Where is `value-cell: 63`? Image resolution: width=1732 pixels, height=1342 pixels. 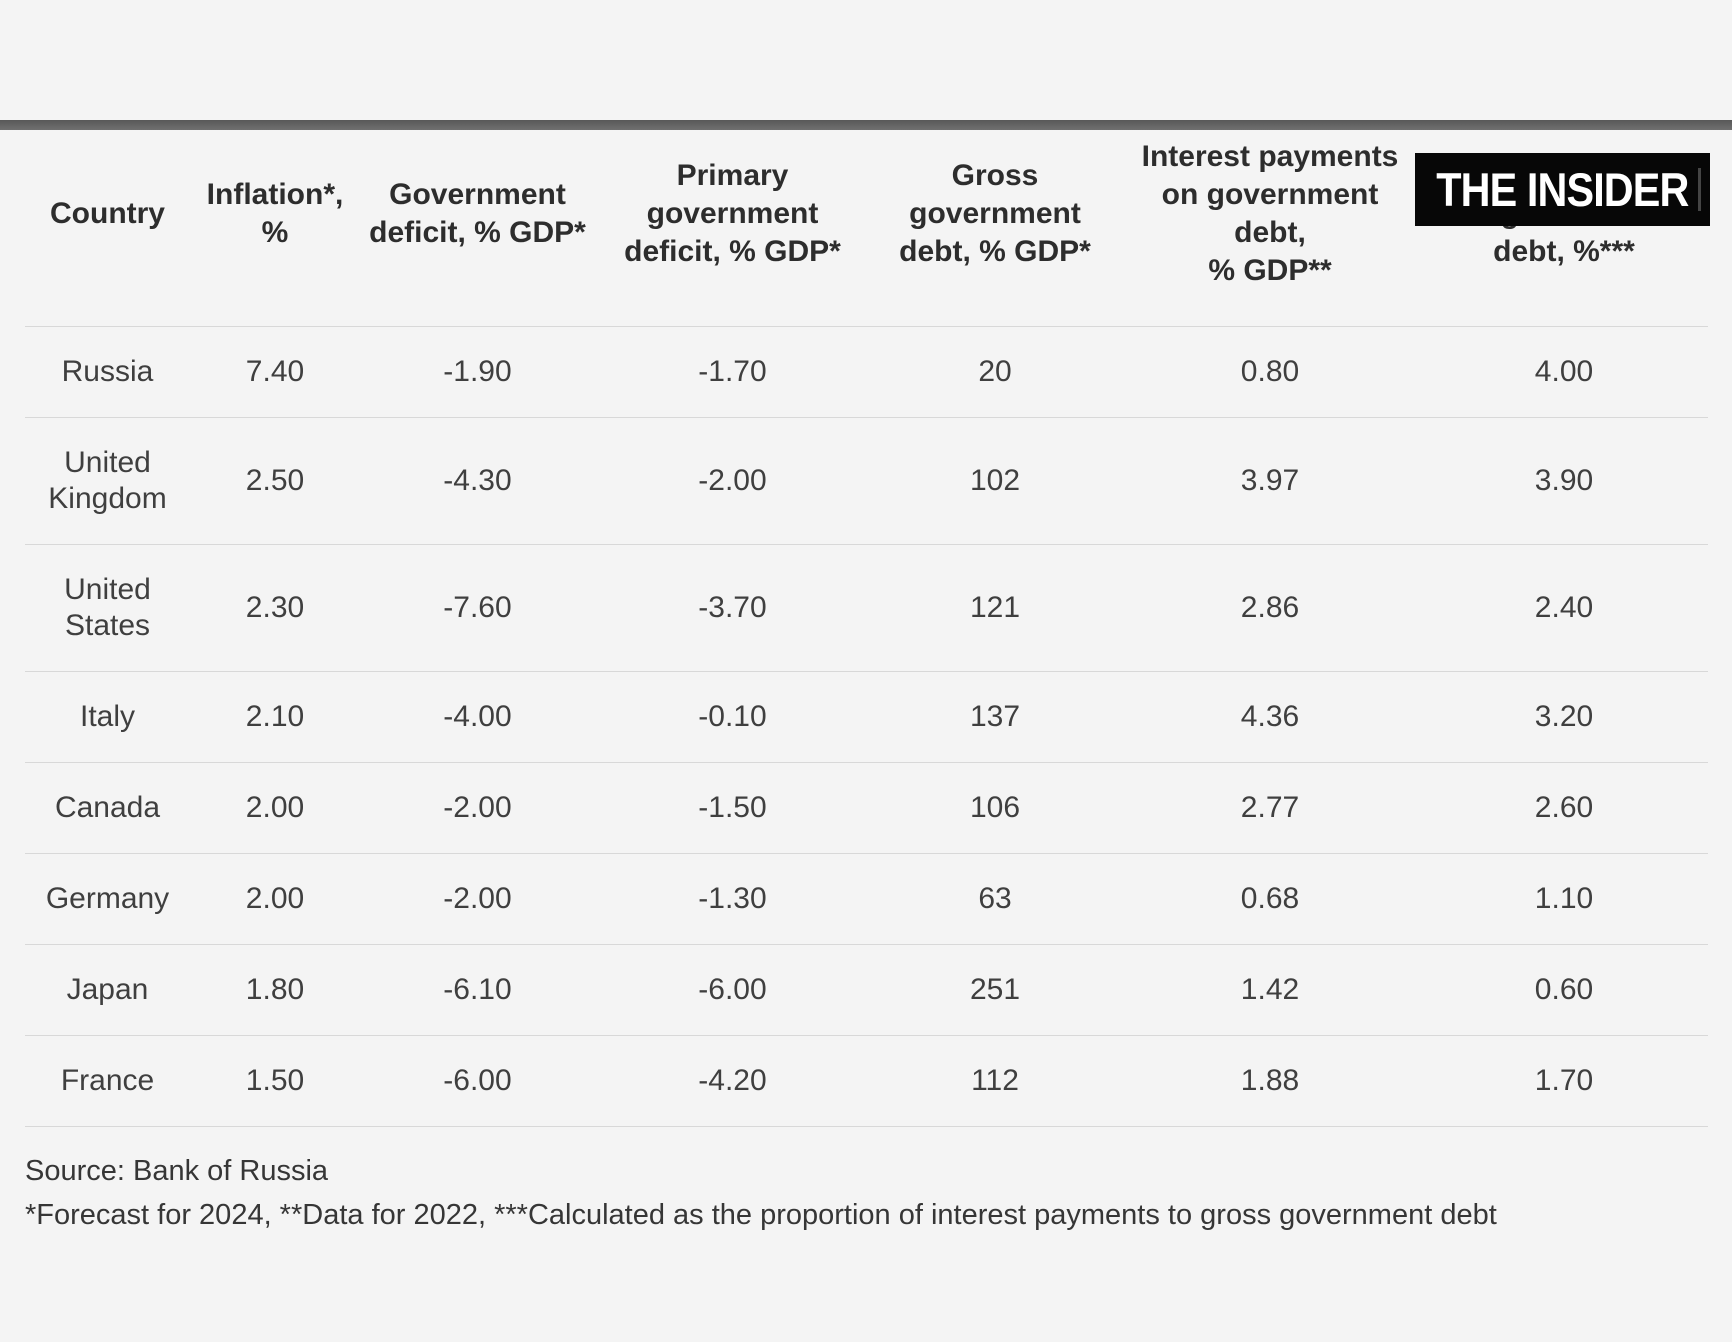
value-cell: 63 is located at coordinates (995, 899).